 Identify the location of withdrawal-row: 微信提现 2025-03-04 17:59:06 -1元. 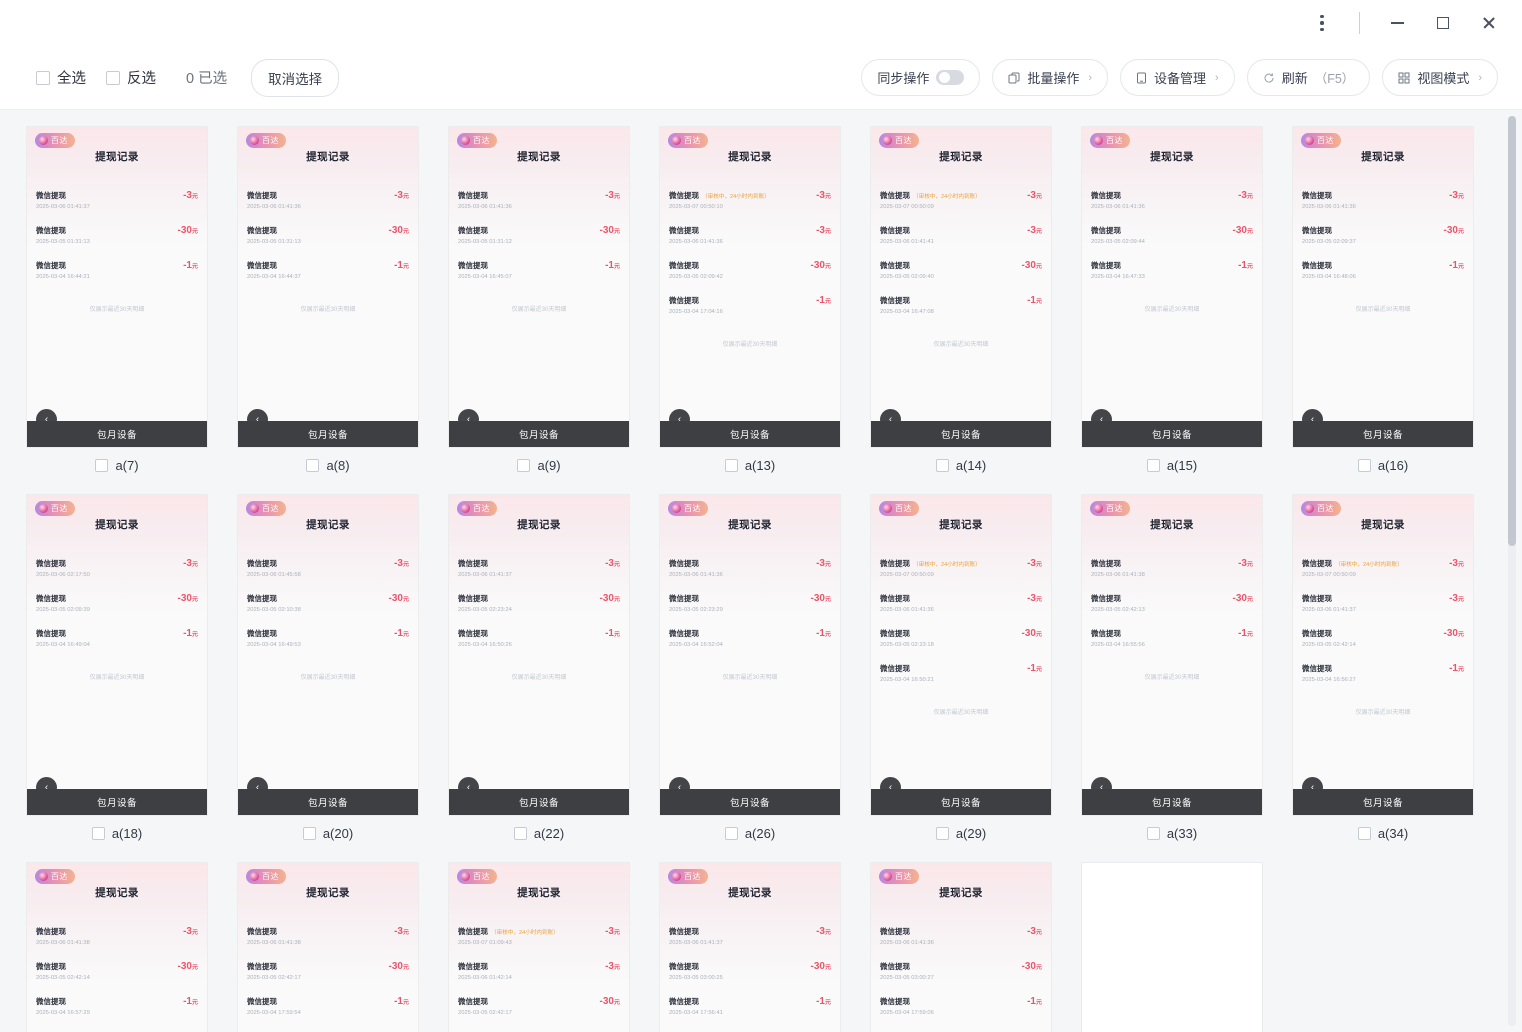
(961, 1006).